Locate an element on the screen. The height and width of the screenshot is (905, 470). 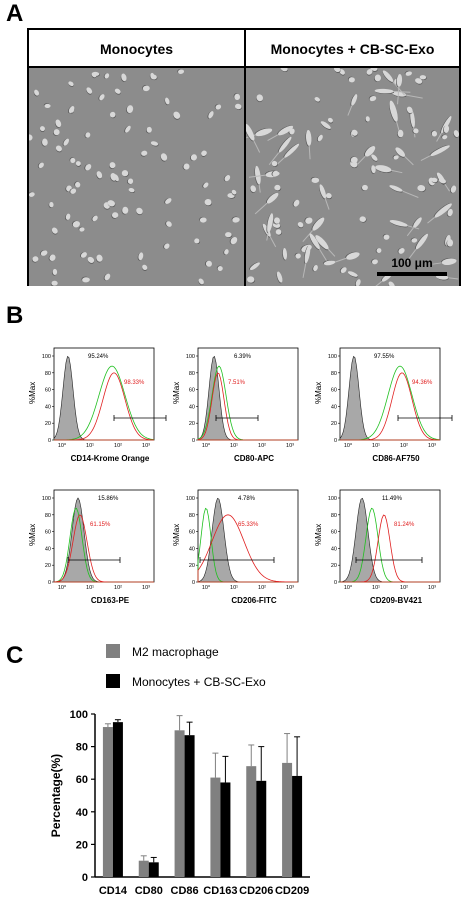
cells-right-svg is located at coordinates (352, 177).